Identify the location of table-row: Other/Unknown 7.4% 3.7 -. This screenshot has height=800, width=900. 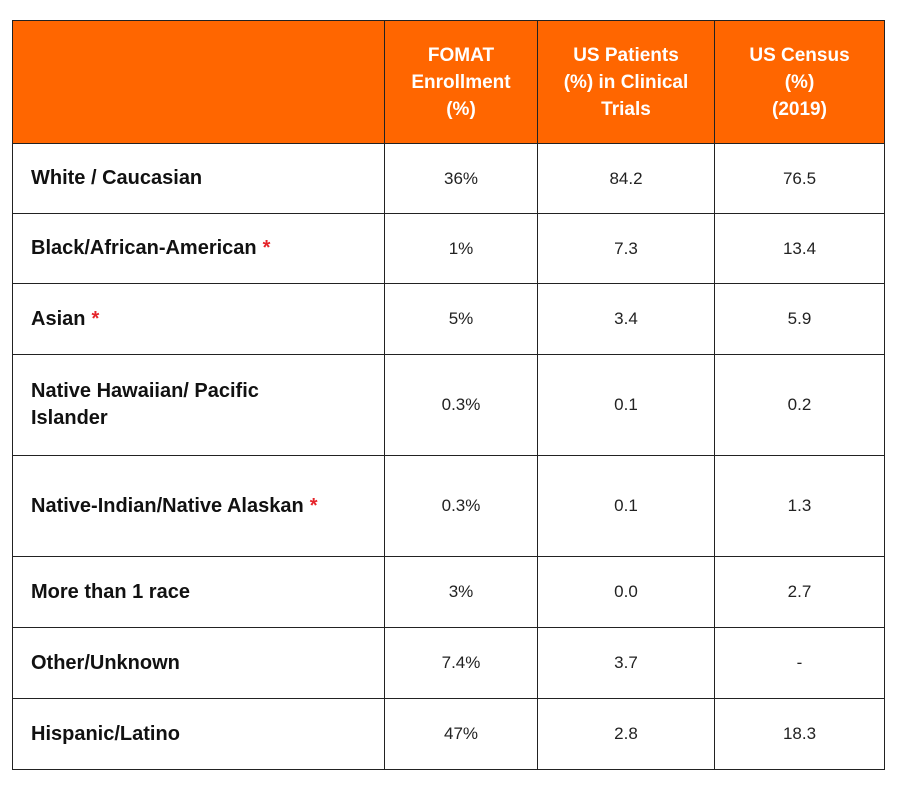
(448, 663).